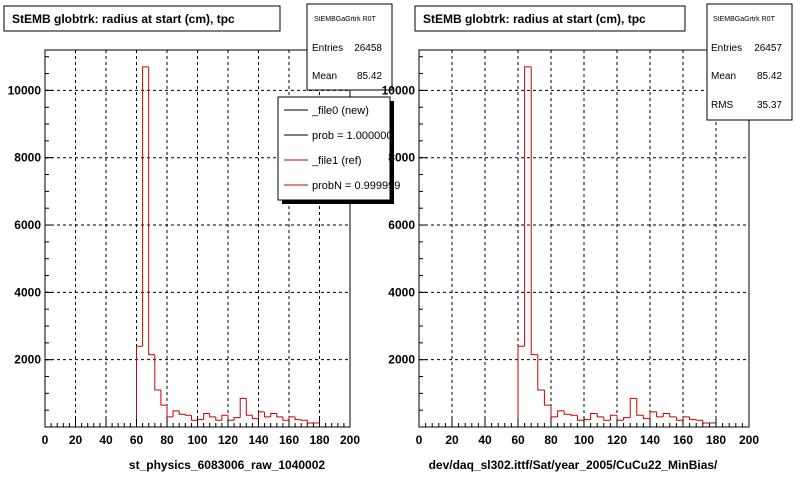  Describe the element at coordinates (534, 19) in the screenshot. I see `histogram-title: StEMB globtrk: radius at start (cm), tpc` at that location.